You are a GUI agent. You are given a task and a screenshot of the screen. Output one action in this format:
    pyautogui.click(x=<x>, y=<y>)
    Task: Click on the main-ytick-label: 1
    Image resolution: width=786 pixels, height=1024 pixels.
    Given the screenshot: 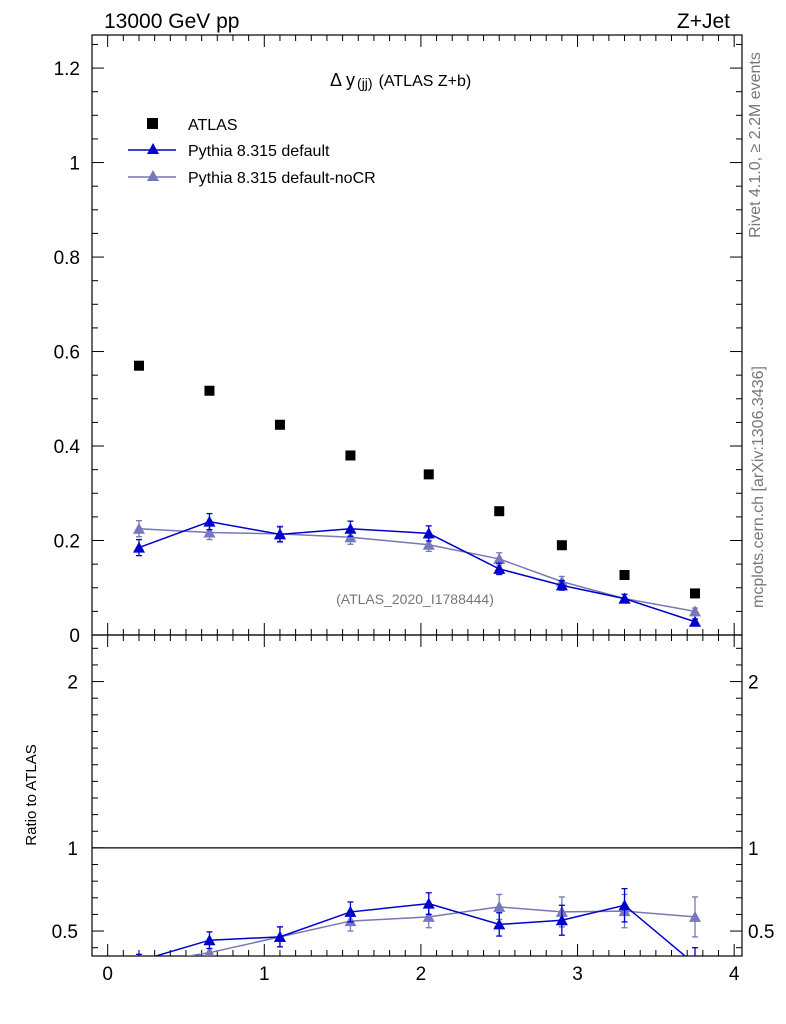 What is the action you would take?
    pyautogui.click(x=74, y=164)
    